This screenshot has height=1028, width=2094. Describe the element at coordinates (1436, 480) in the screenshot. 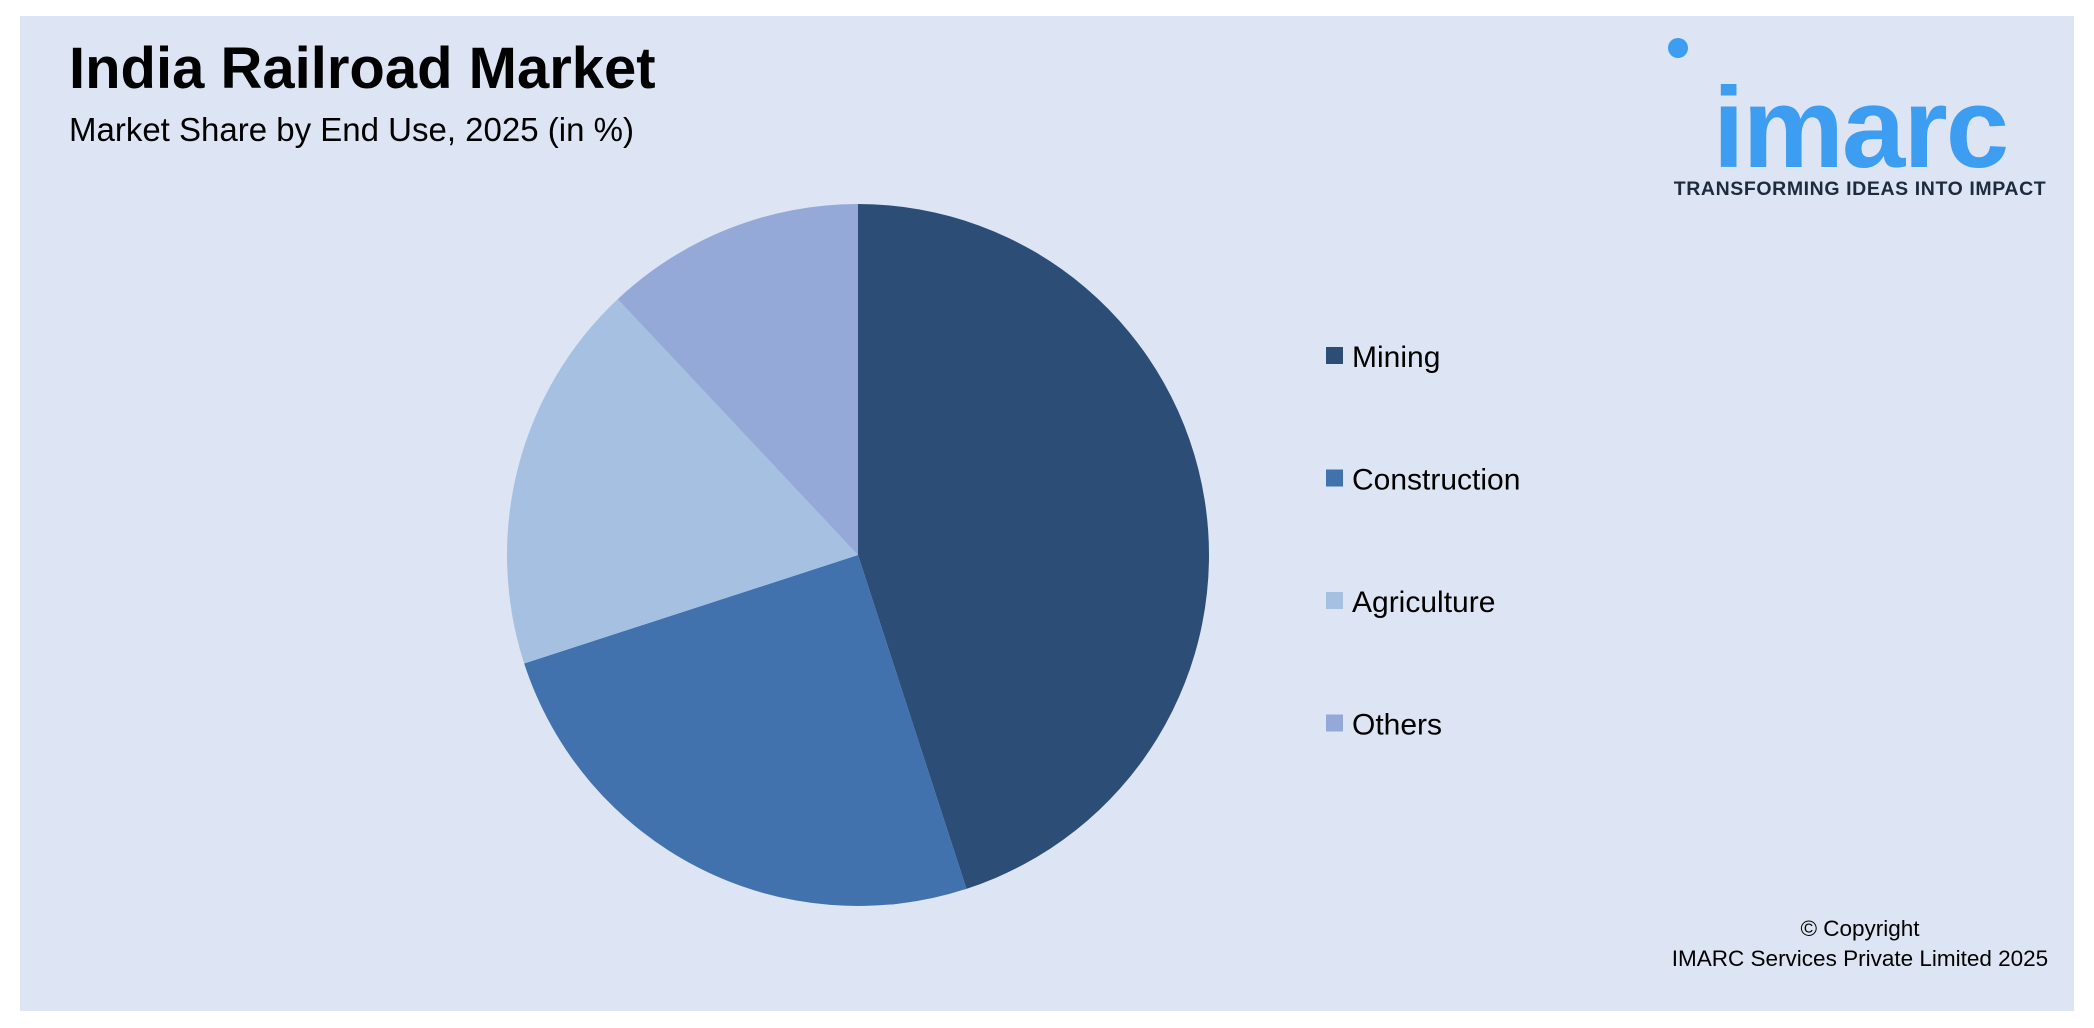

I see `legend-label-construction: Construction` at that location.